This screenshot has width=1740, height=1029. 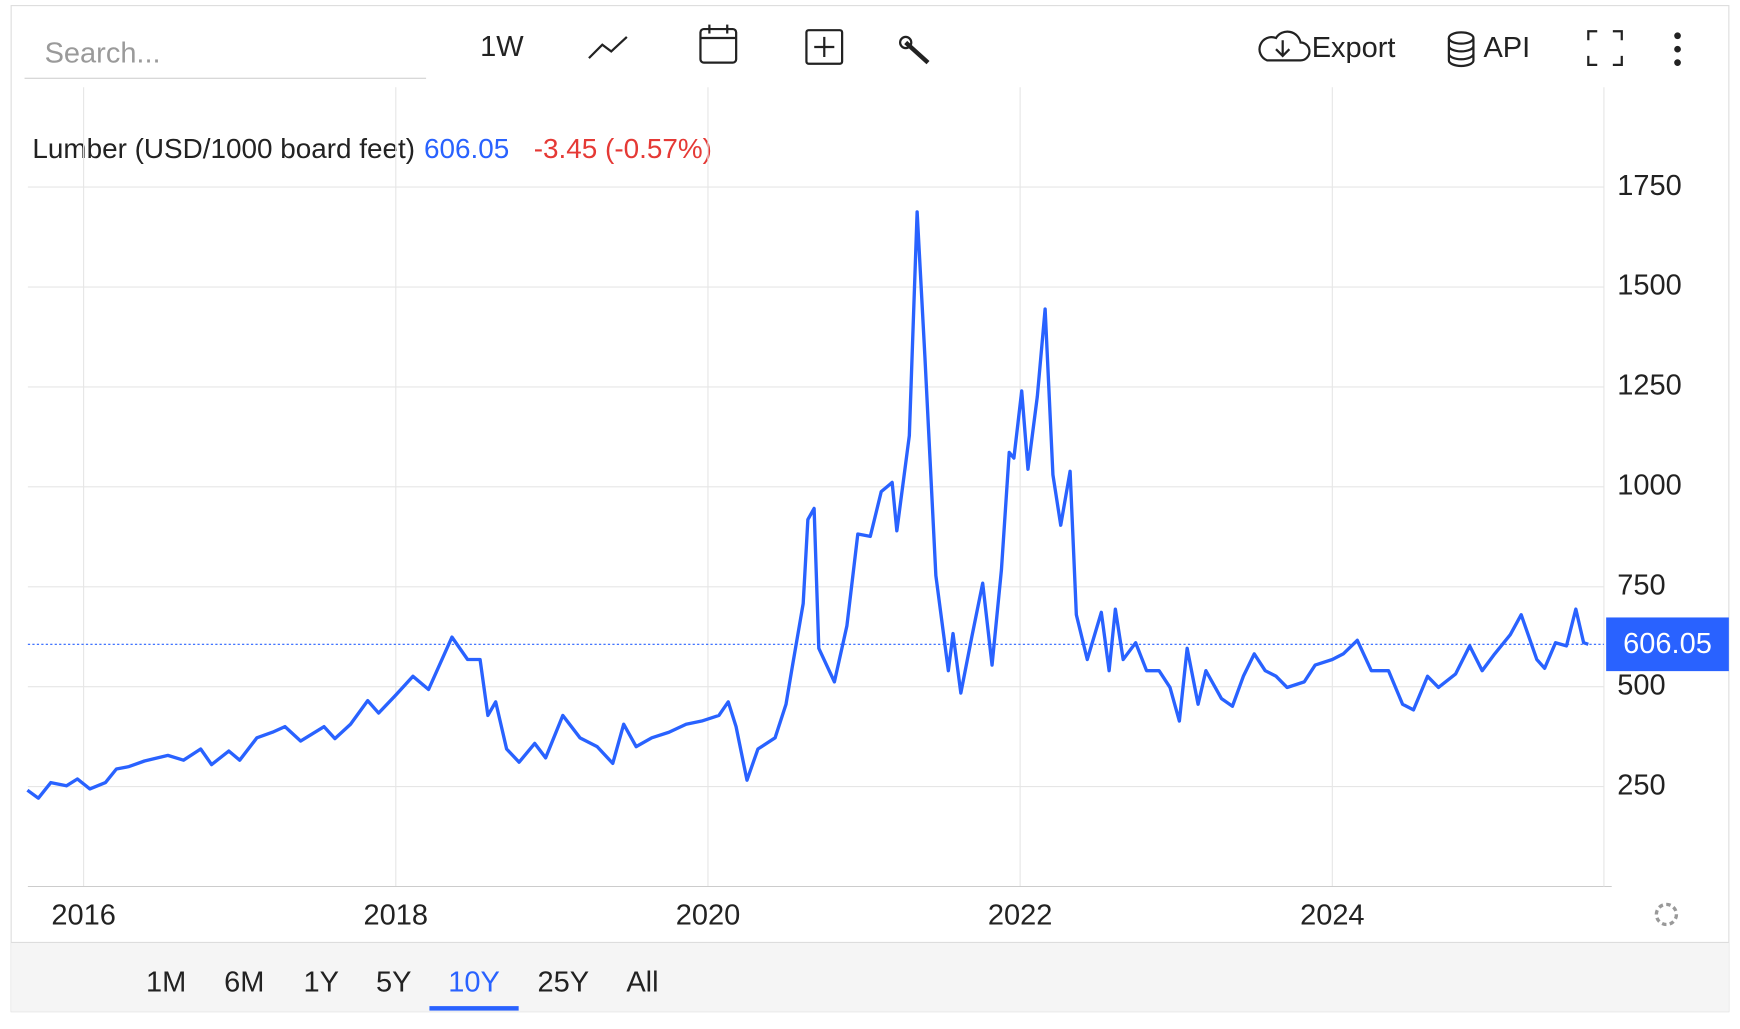 What do you see at coordinates (1284, 46) in the screenshot?
I see `export-icon` at bounding box center [1284, 46].